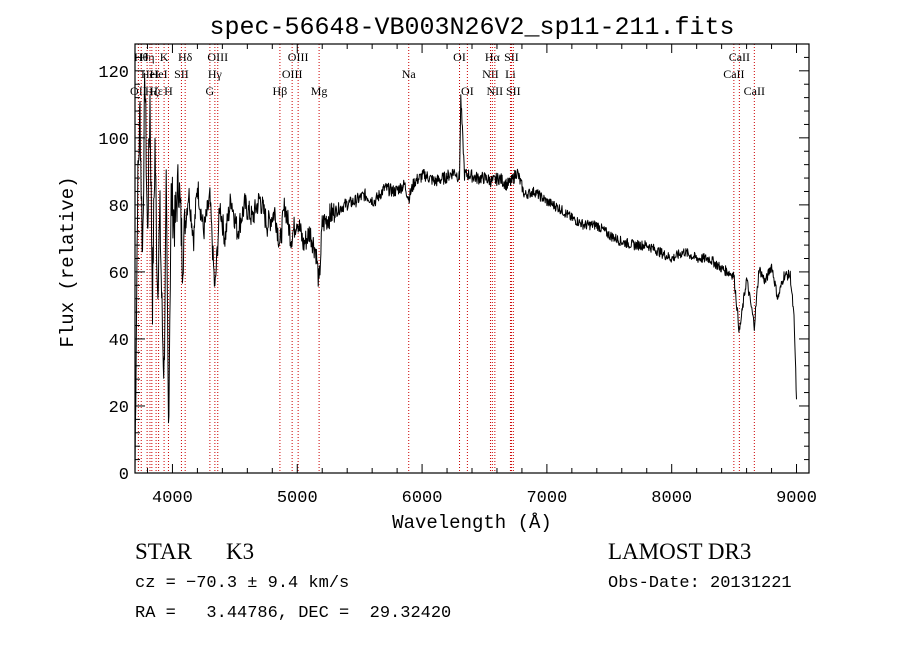 The image size is (900, 649). I want to click on y-tick-label: 100, so click(113, 140).